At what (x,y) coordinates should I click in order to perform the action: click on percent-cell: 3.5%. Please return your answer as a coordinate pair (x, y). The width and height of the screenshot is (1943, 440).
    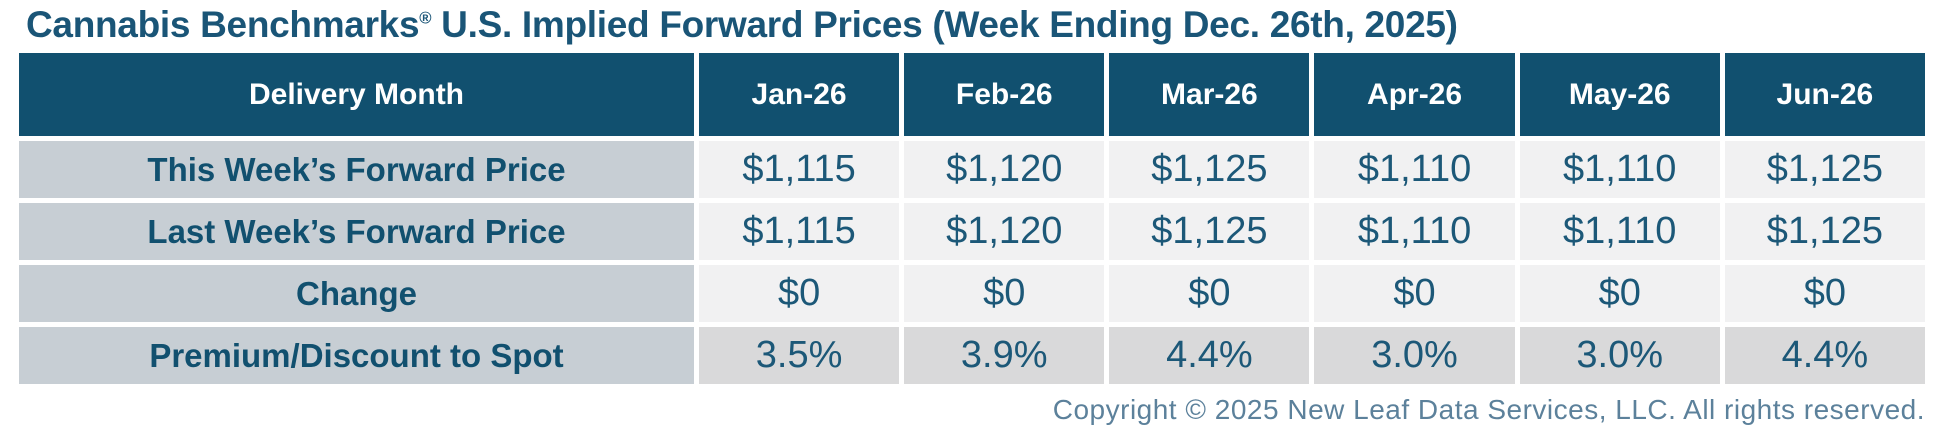
    Looking at the image, I should click on (799, 355).